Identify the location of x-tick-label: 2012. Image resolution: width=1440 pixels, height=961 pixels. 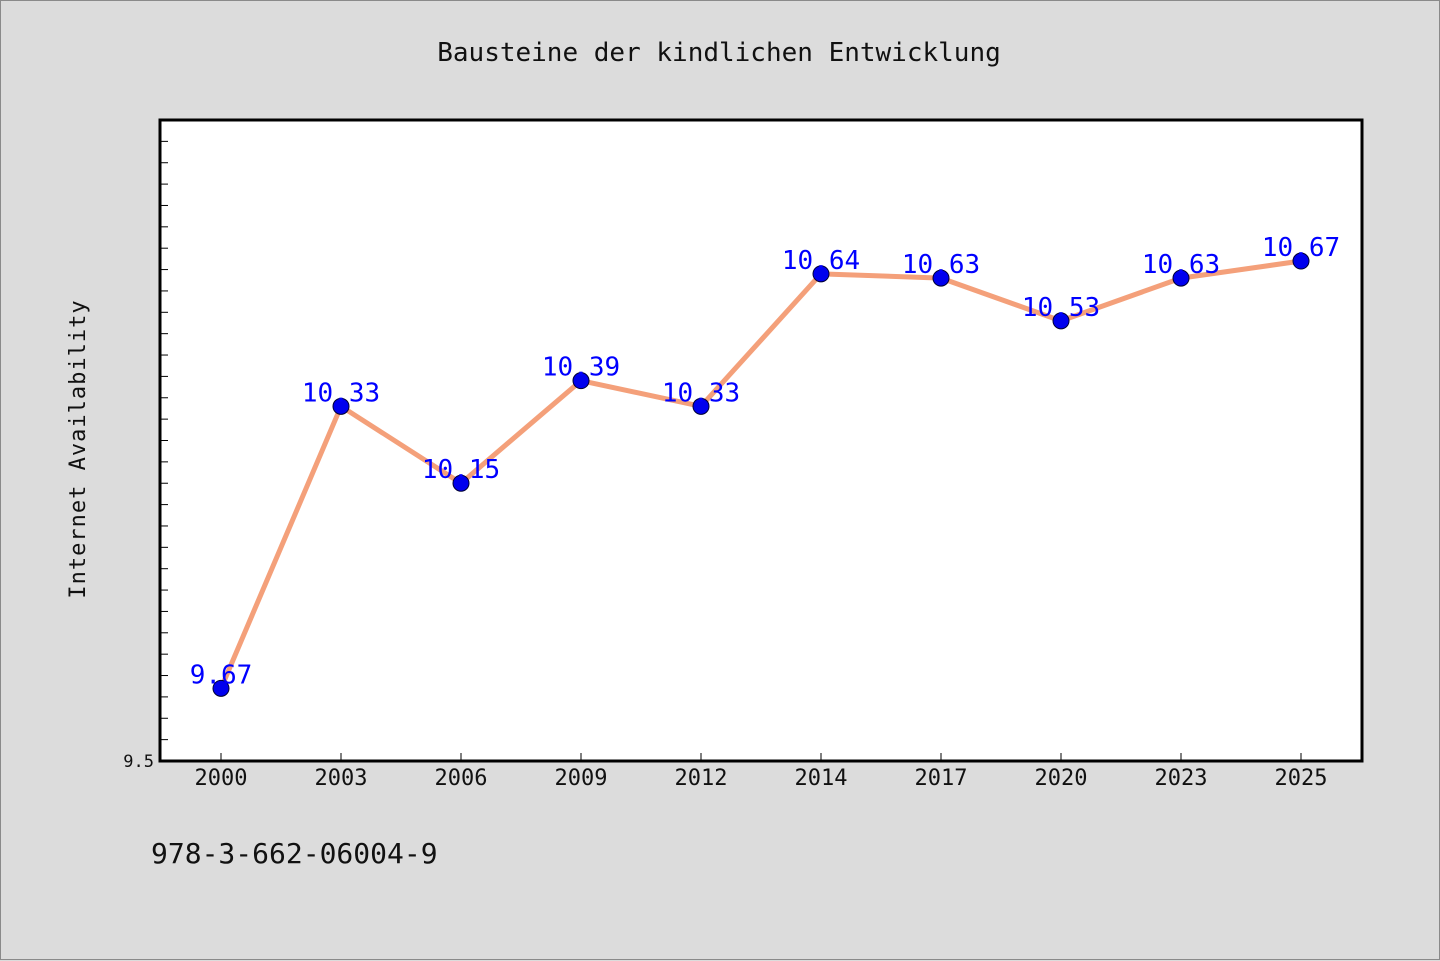
(701, 778).